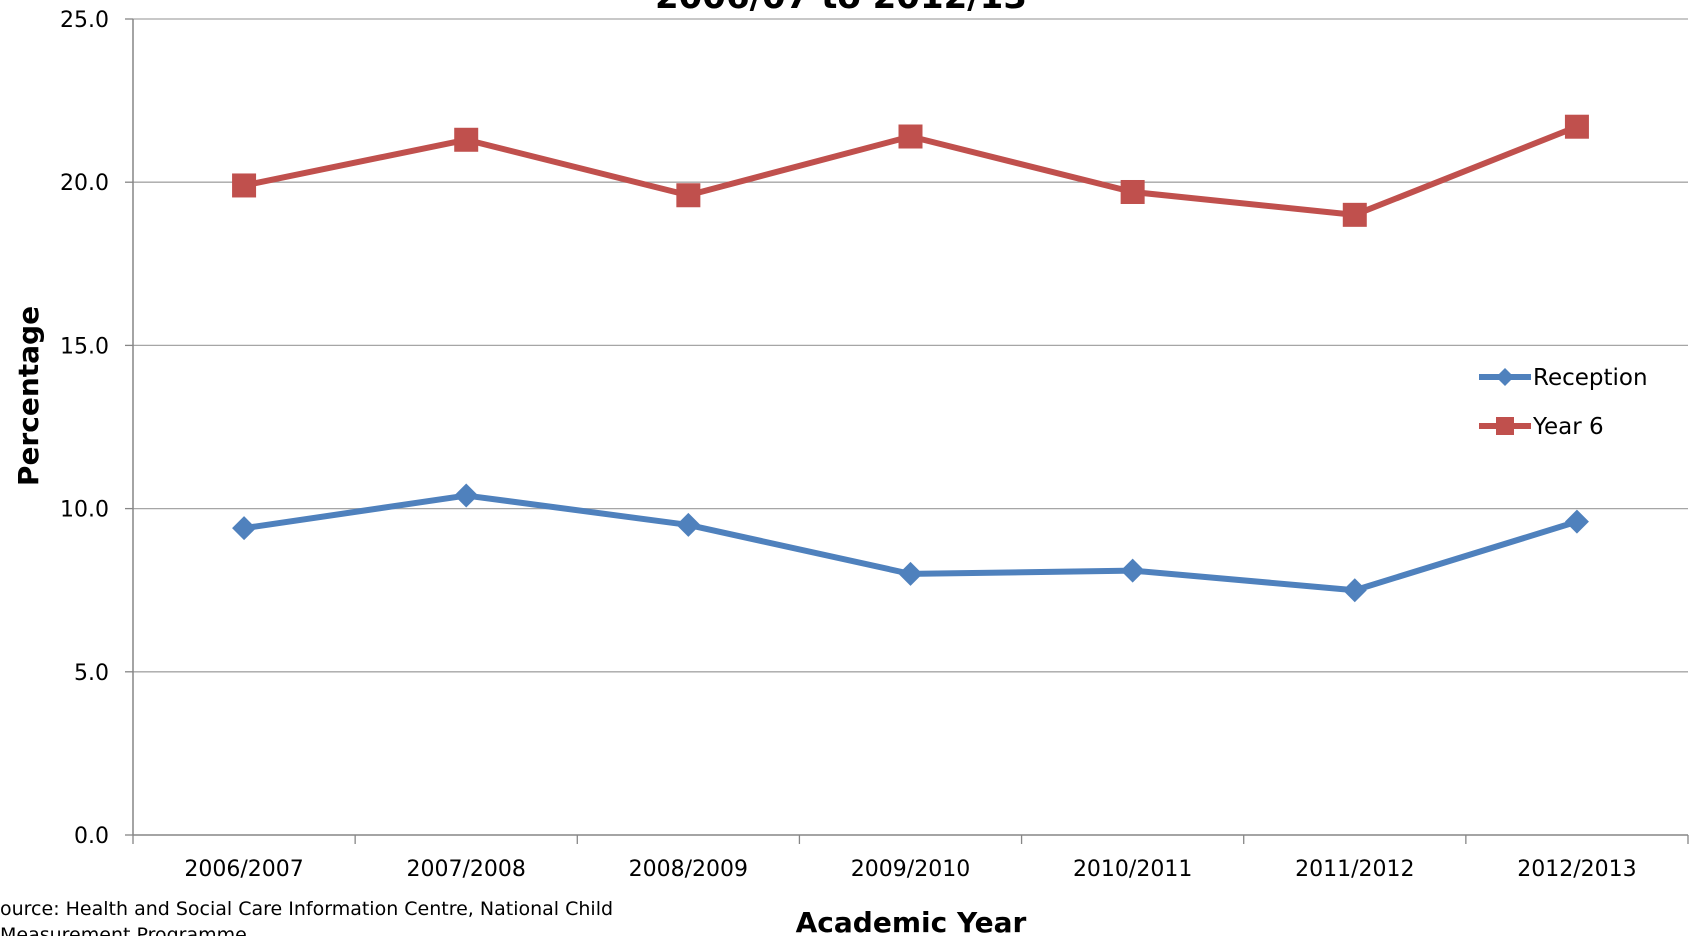 The image size is (1692, 936). What do you see at coordinates (243, 869) in the screenshot?
I see `x-tick-label: 2006/2007` at bounding box center [243, 869].